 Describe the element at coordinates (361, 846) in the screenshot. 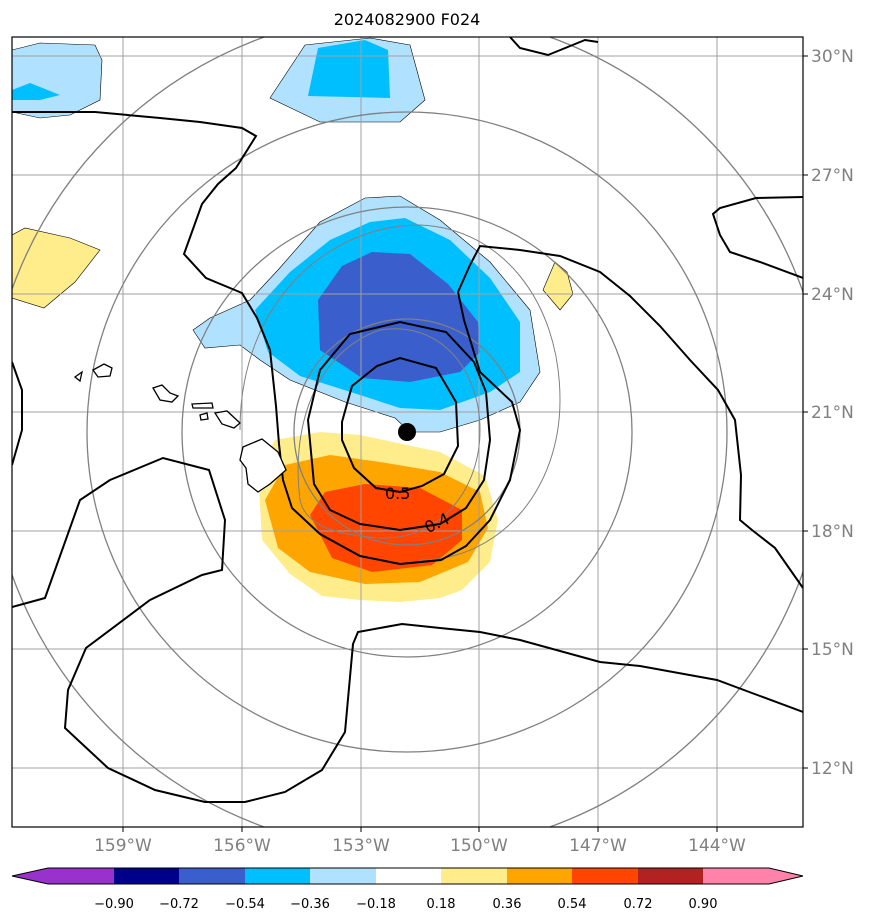

I see `lon-label-153w: 153°W` at that location.